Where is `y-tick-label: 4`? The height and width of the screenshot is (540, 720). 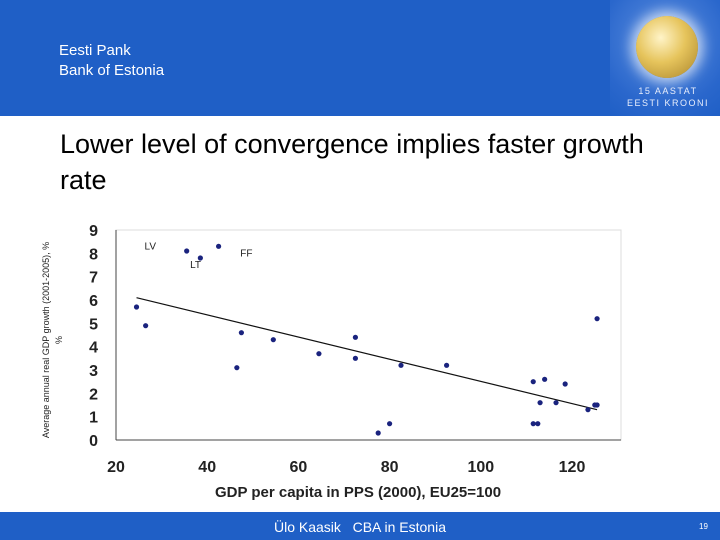
y-tick-label: 4 is located at coordinates (93, 348).